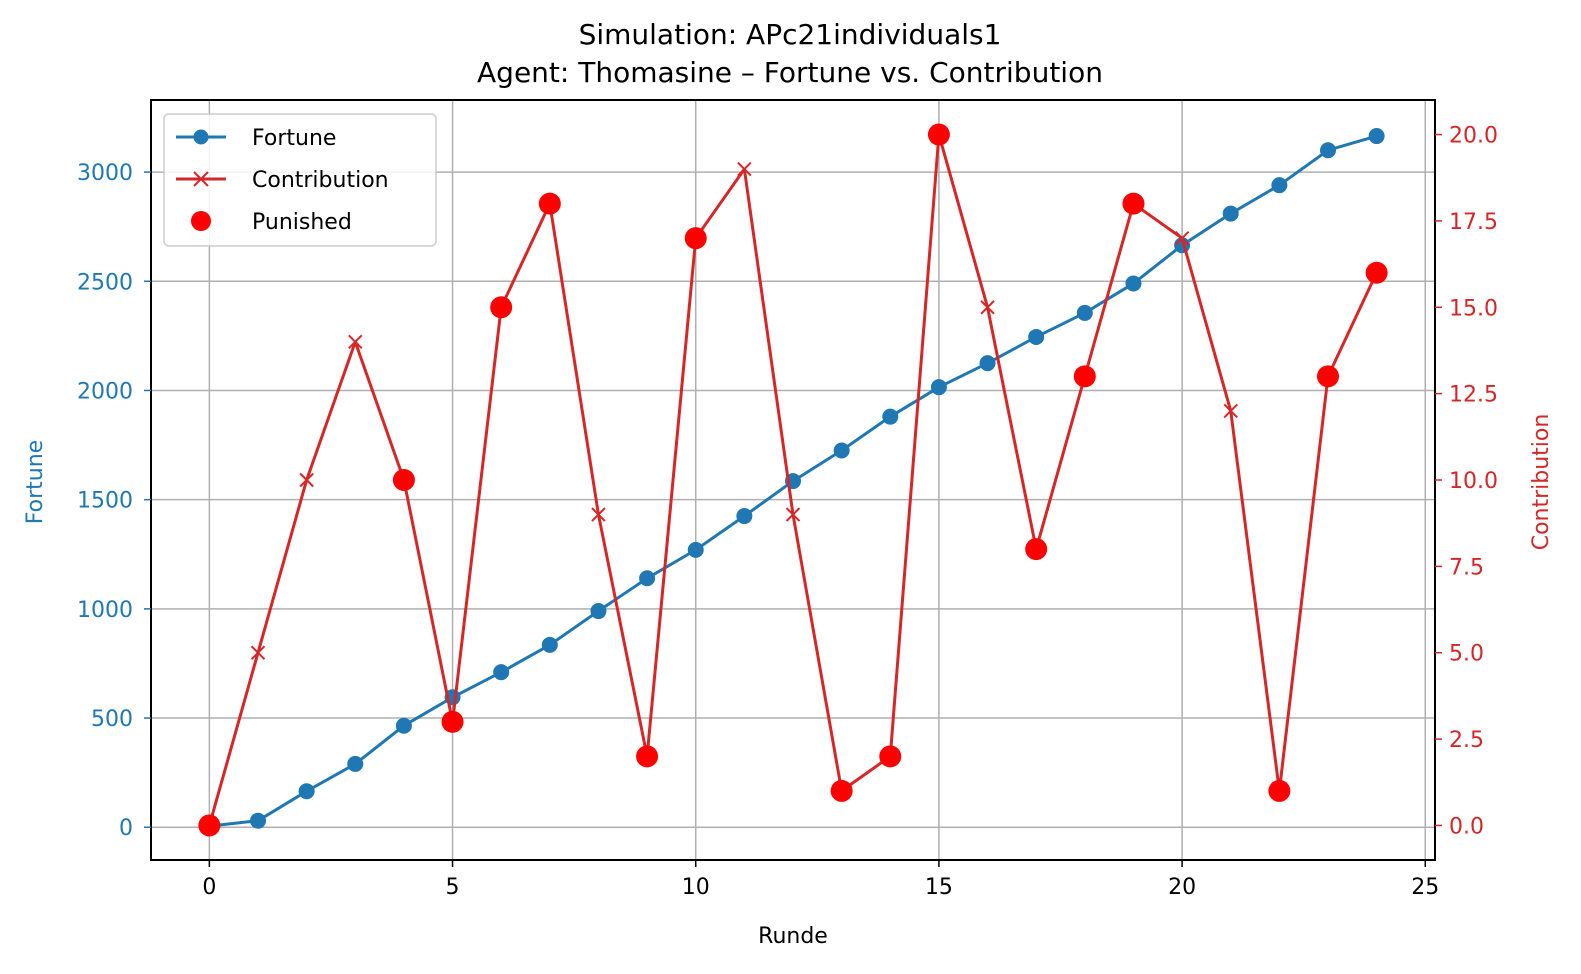 This screenshot has width=1581, height=974. I want to click on x-tick-label: 20, so click(1182, 887).